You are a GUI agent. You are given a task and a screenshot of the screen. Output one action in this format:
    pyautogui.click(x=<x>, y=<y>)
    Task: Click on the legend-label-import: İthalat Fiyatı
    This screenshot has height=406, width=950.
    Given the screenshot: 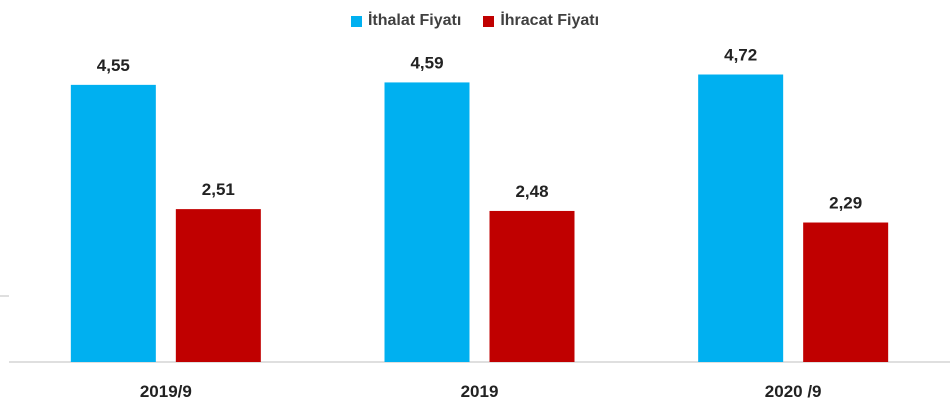 What is the action you would take?
    pyautogui.click(x=414, y=20)
    